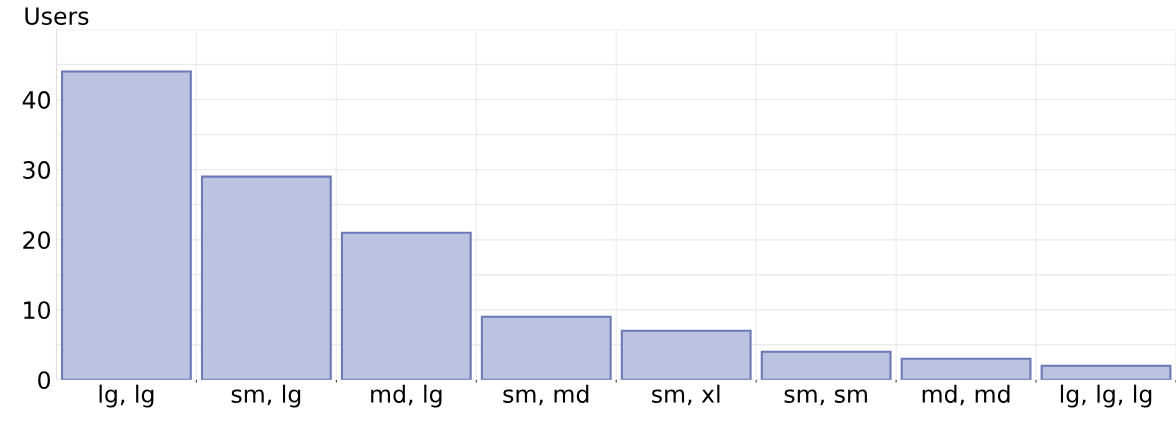 This screenshot has width=1176, height=422. I want to click on x-tick-label: md, lg, so click(406, 396).